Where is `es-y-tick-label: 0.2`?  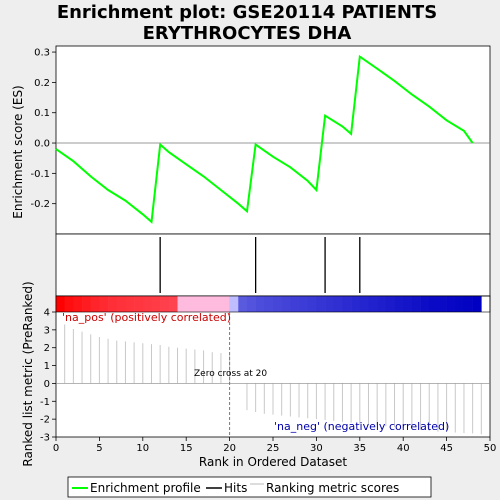 es-y-tick-label: 0.2 is located at coordinates (42, 83).